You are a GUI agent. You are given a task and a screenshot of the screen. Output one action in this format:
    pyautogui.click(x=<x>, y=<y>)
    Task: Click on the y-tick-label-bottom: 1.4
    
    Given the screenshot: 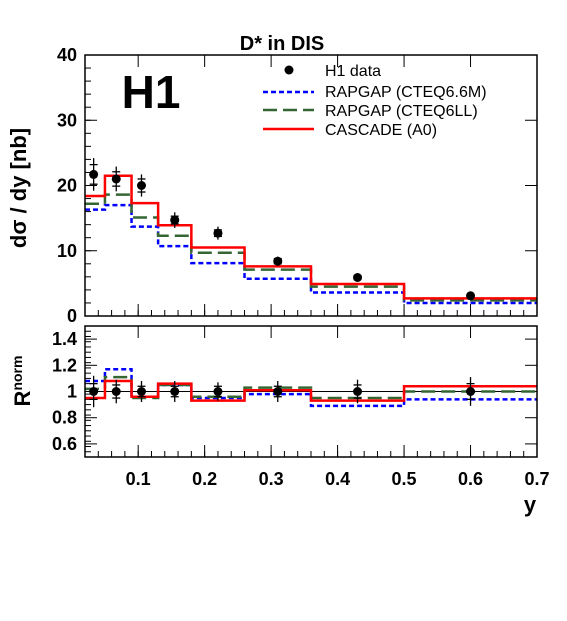 What is the action you would take?
    pyautogui.click(x=64, y=339)
    